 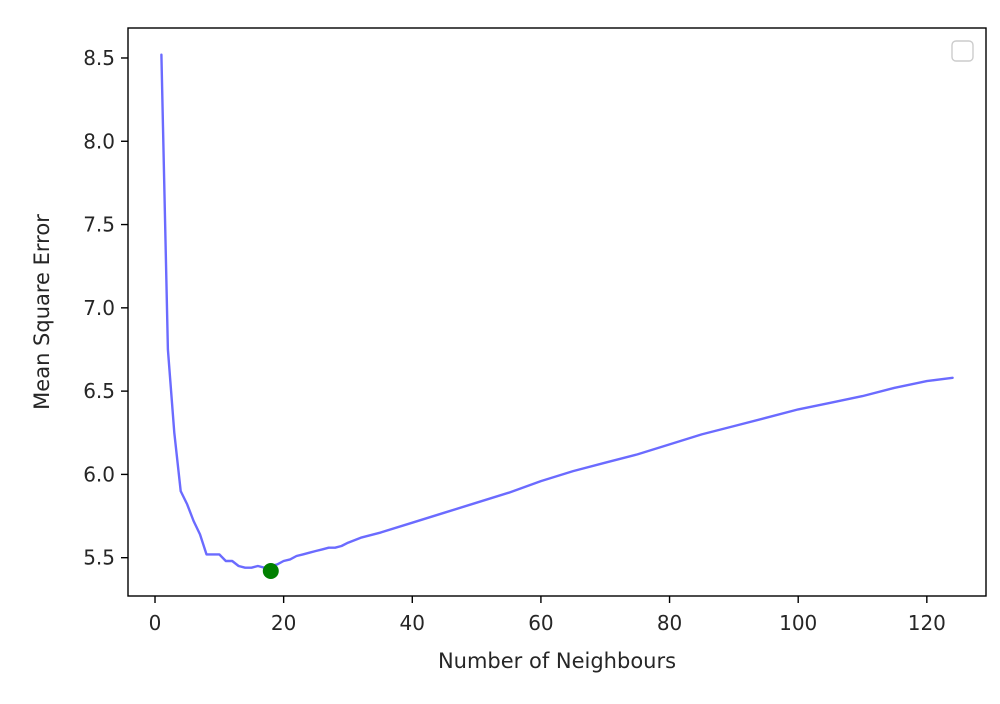 What do you see at coordinates (962, 51) in the screenshot?
I see `legend-box` at bounding box center [962, 51].